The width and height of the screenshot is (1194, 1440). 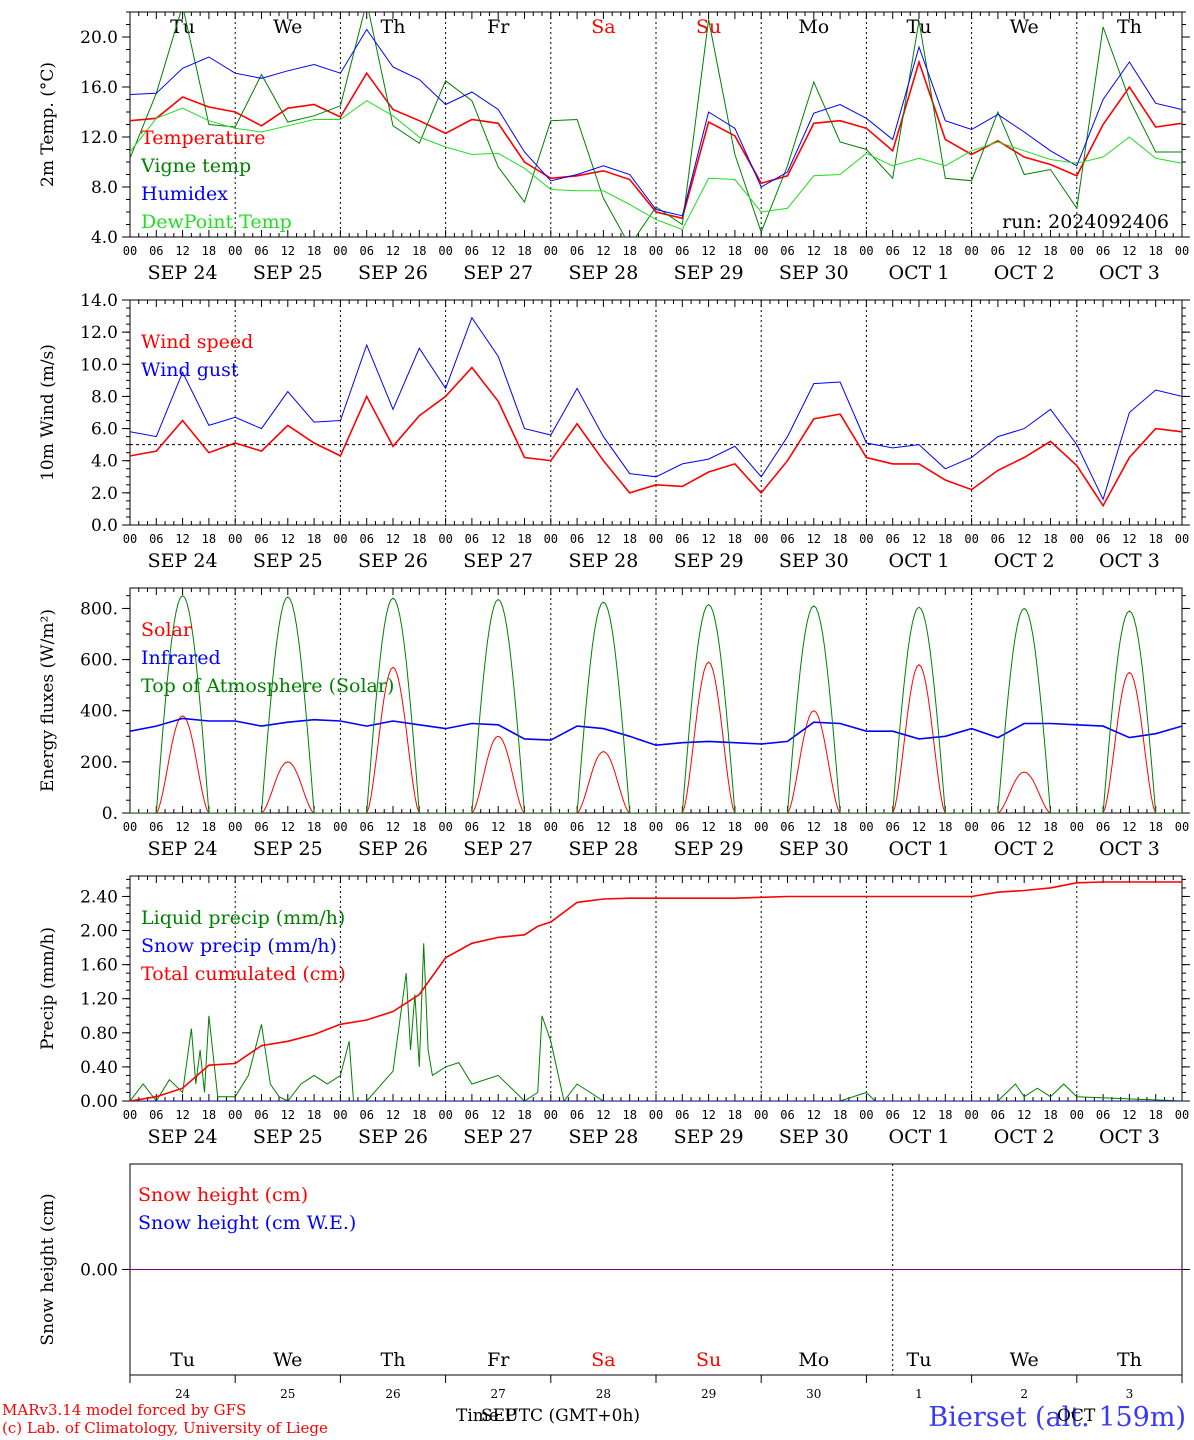 What do you see at coordinates (656, 737) in the screenshot?
I see `series-line-solar` at bounding box center [656, 737].